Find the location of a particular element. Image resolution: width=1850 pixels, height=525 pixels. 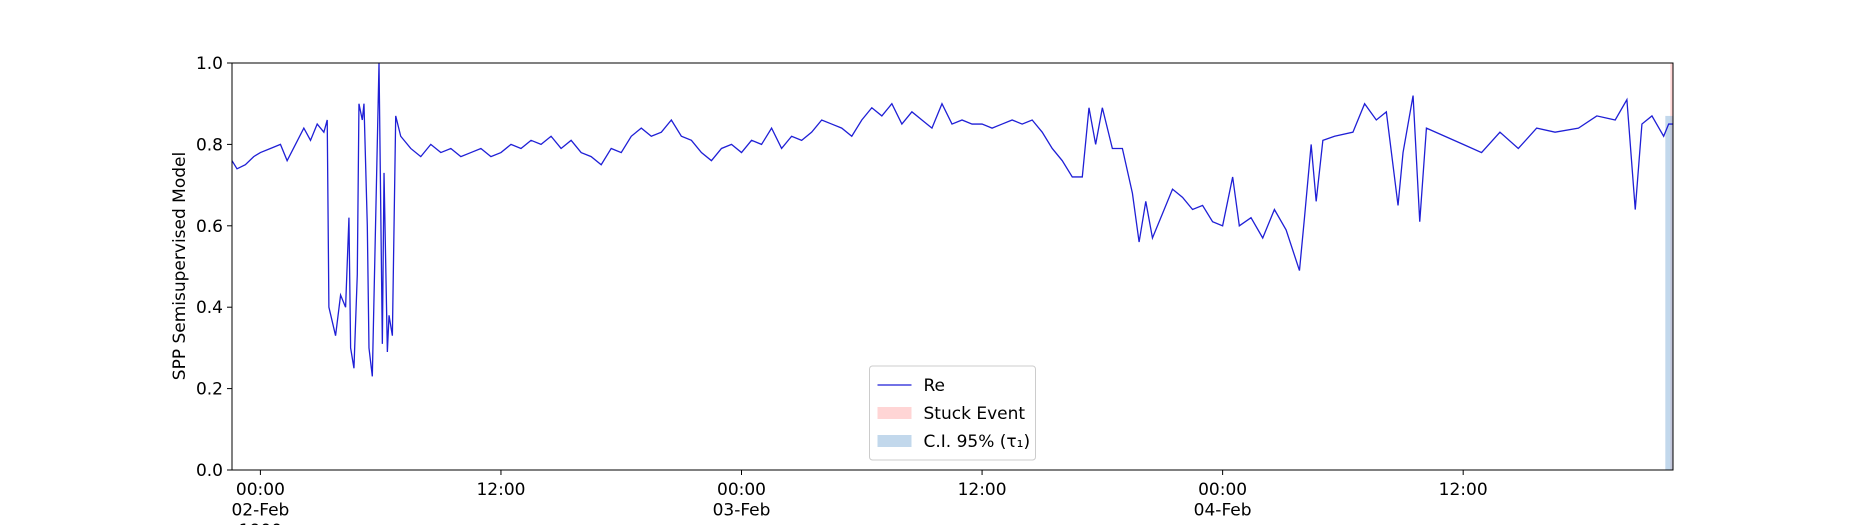

span is located at coordinates (1669, 292).